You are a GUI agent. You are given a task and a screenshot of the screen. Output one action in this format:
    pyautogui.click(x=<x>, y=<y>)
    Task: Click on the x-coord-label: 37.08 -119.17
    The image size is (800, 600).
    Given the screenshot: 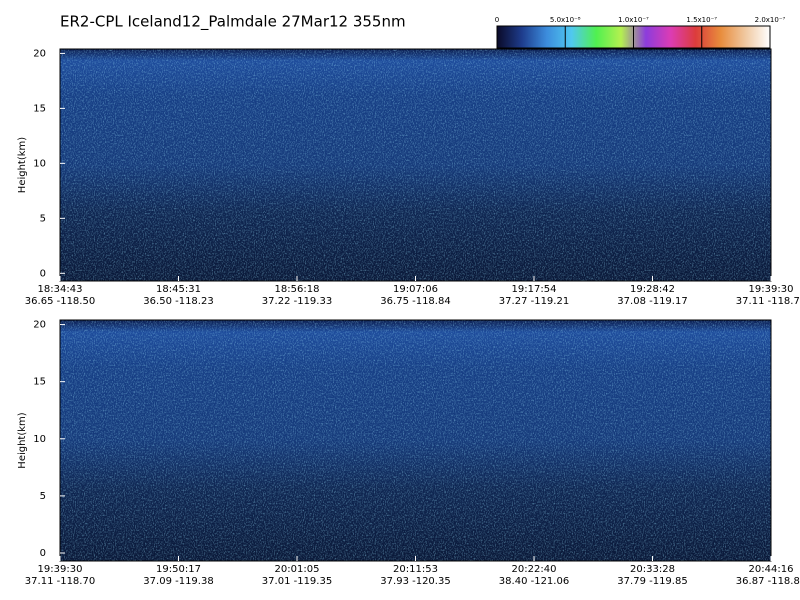 What is the action you would take?
    pyautogui.click(x=652, y=301)
    